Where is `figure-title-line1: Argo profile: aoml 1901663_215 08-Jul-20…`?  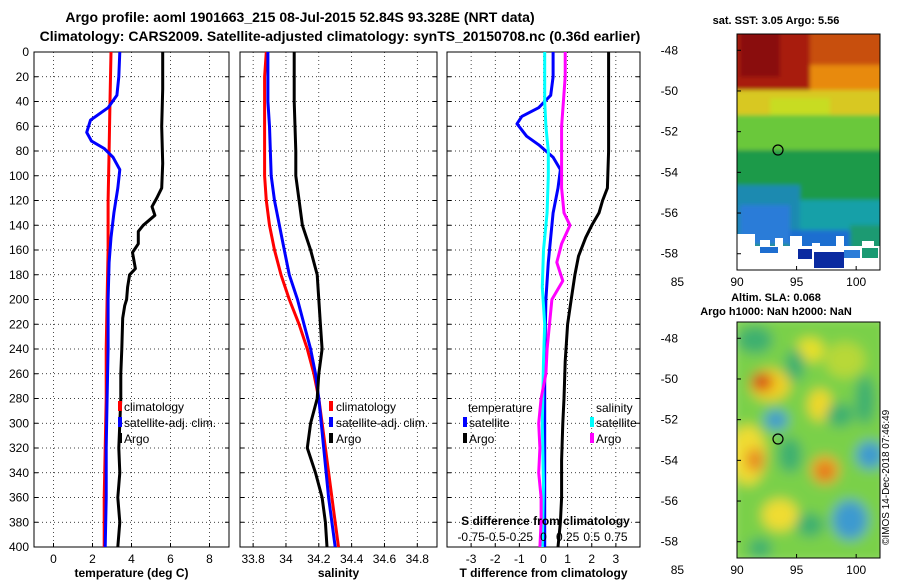
figure-title-line1: Argo profile: aoml 1901663_215 08-Jul-20… is located at coordinates (299, 17).